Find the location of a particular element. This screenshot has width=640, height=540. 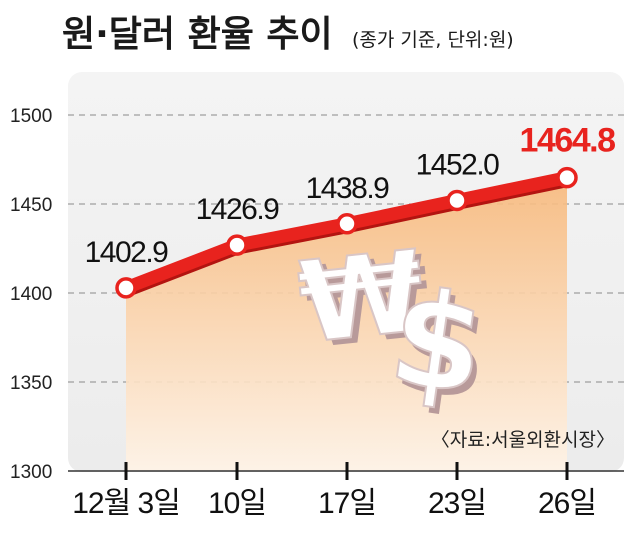

x-tick-label: 17일 is located at coordinates (347, 503).